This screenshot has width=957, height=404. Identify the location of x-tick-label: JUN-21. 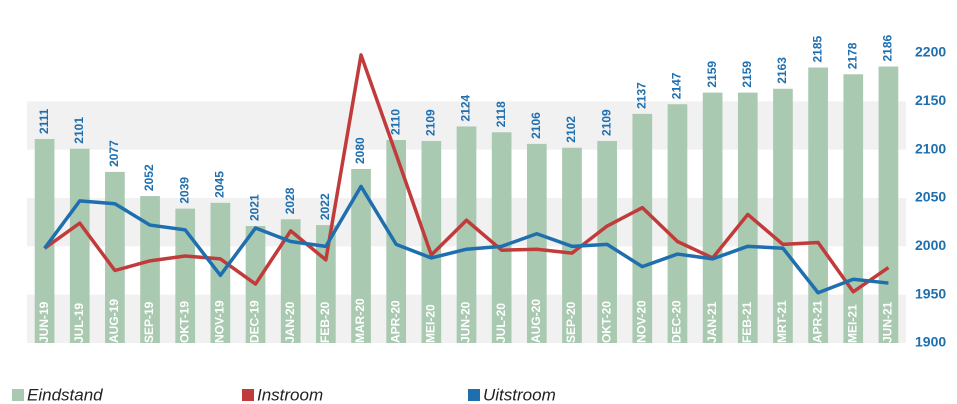
(888, 322).